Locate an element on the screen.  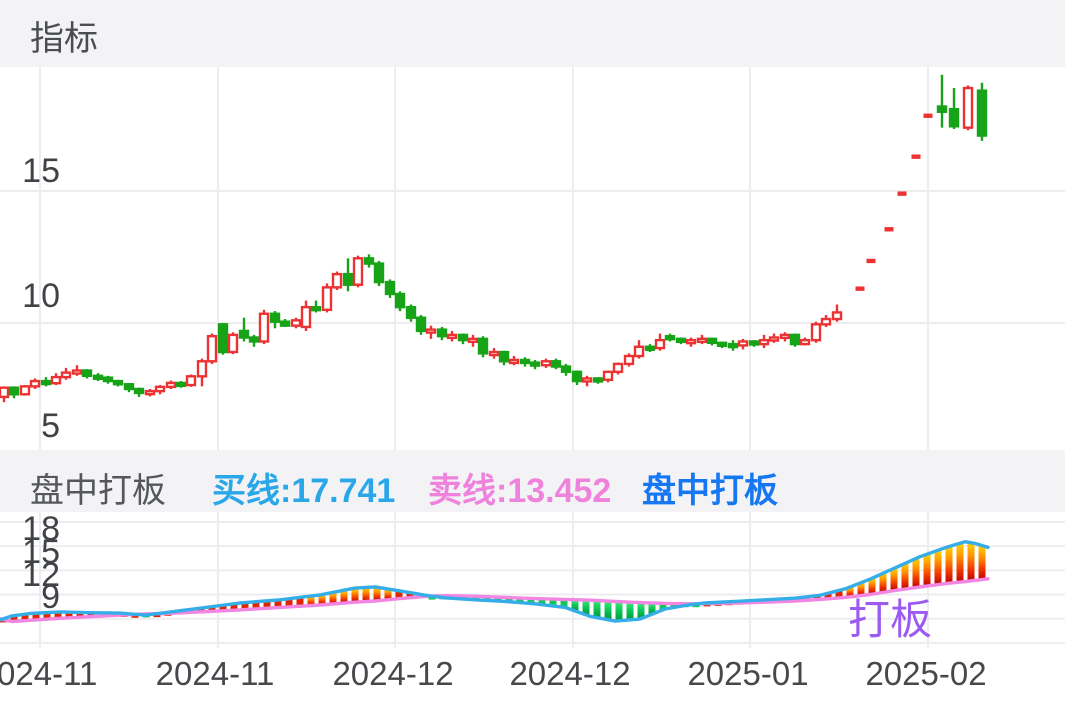
indicator-menu-label: 指标 is located at coordinates (64, 39).